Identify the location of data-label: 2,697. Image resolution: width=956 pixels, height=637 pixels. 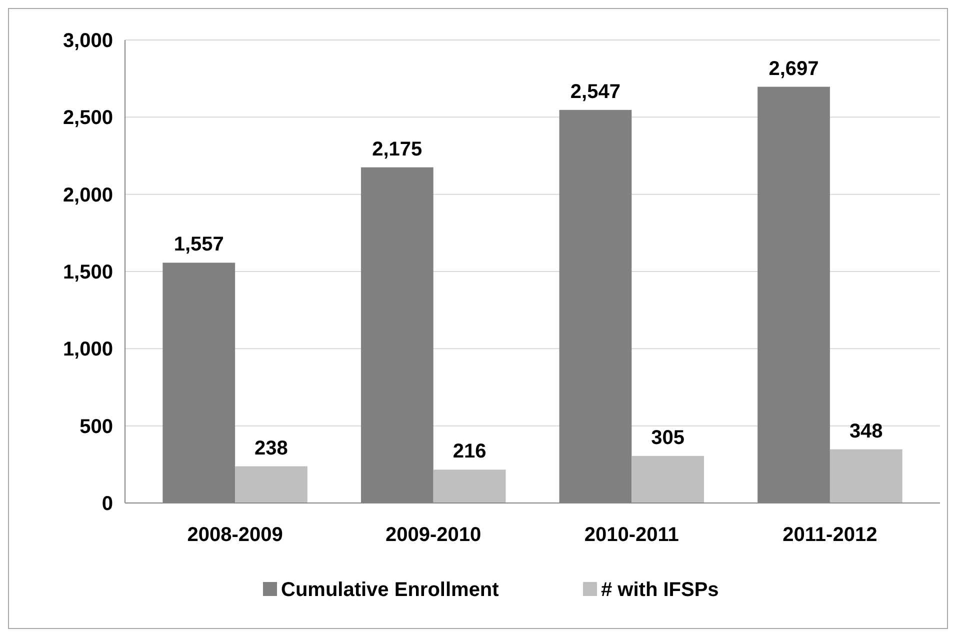
(793, 69).